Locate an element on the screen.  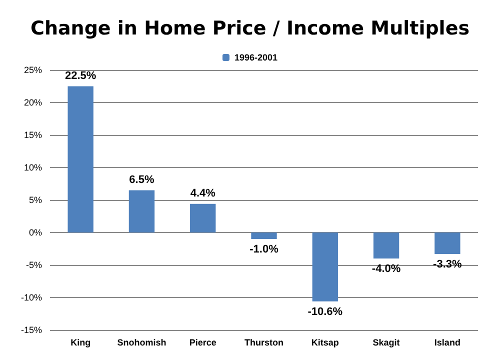
y-tick-label: 0% is located at coordinates (35, 233).